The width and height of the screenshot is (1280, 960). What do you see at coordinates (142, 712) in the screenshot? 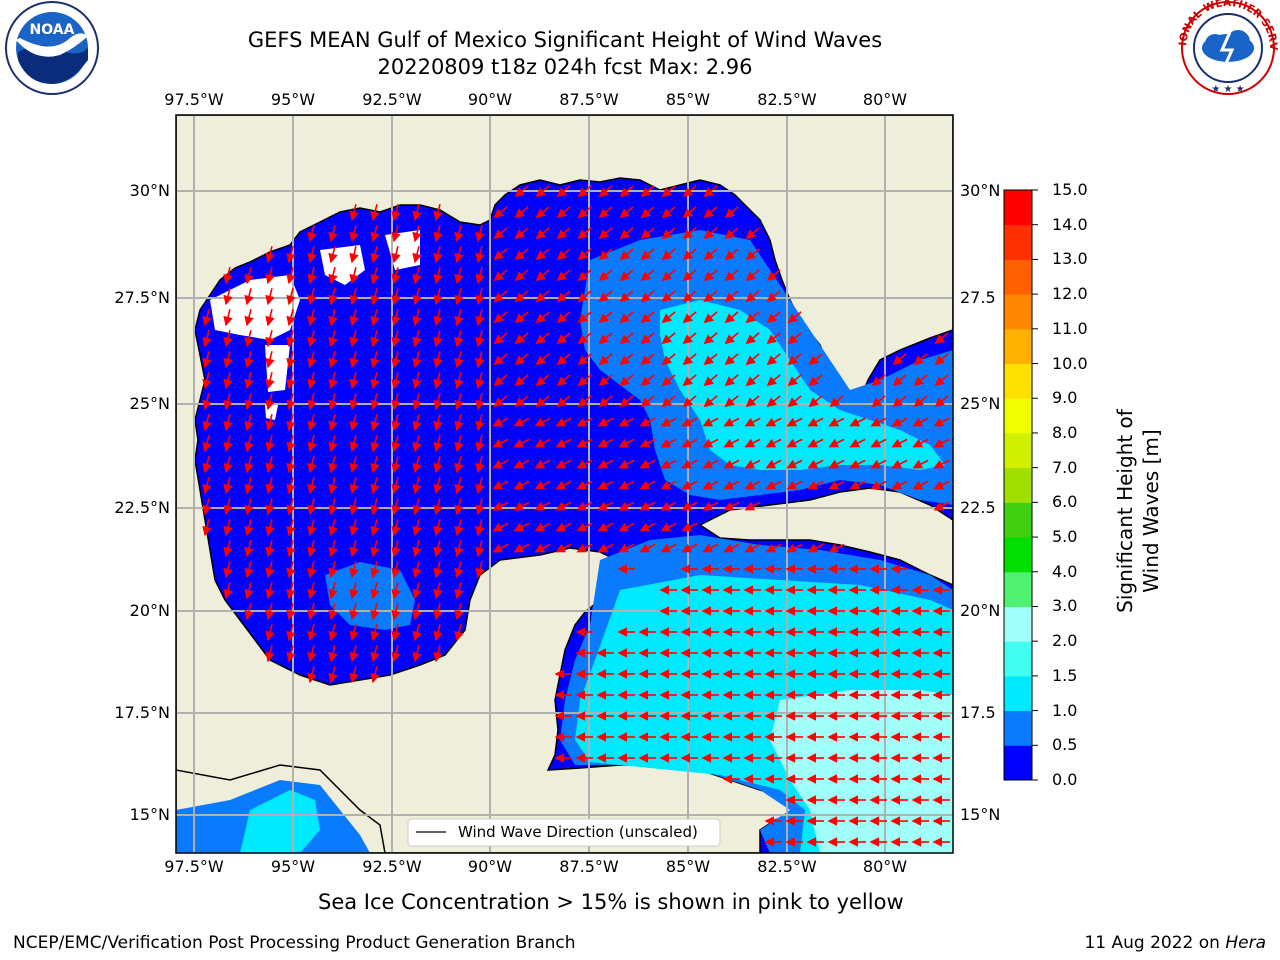
I see `lat-label-left: 17.5°N` at bounding box center [142, 712].